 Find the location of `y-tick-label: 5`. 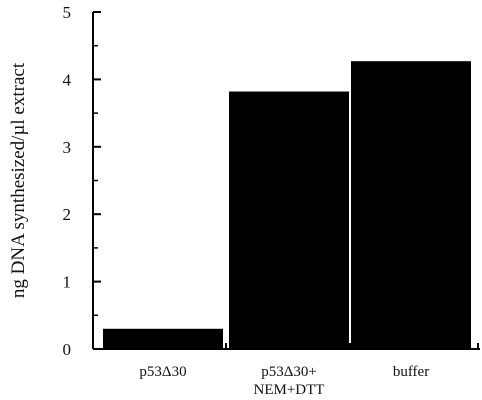

y-tick-label: 5 is located at coordinates (67, 12).